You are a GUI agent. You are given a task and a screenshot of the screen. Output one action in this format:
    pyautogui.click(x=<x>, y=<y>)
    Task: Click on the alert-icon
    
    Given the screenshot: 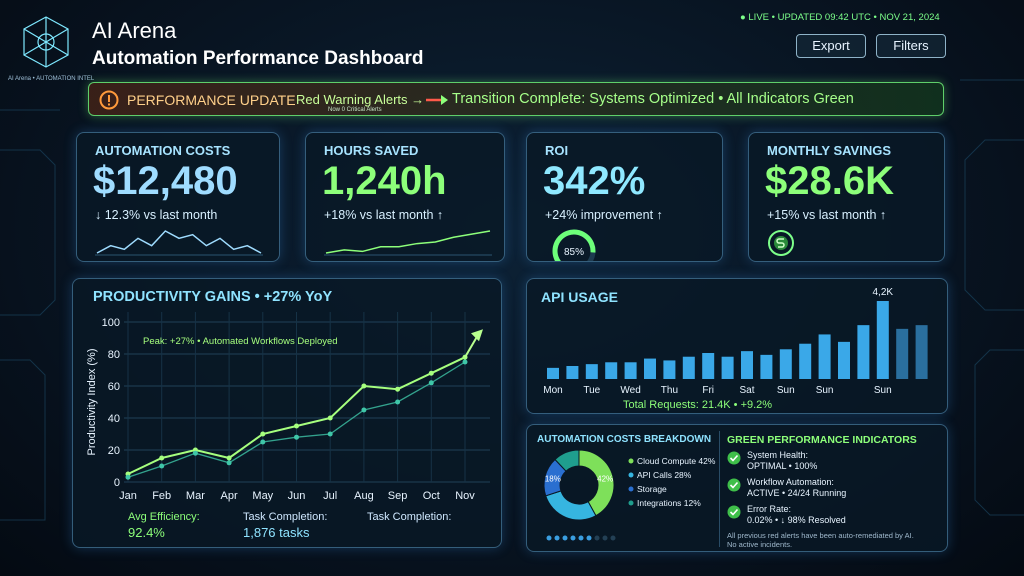 What is the action you would take?
    pyautogui.click(x=109, y=100)
    